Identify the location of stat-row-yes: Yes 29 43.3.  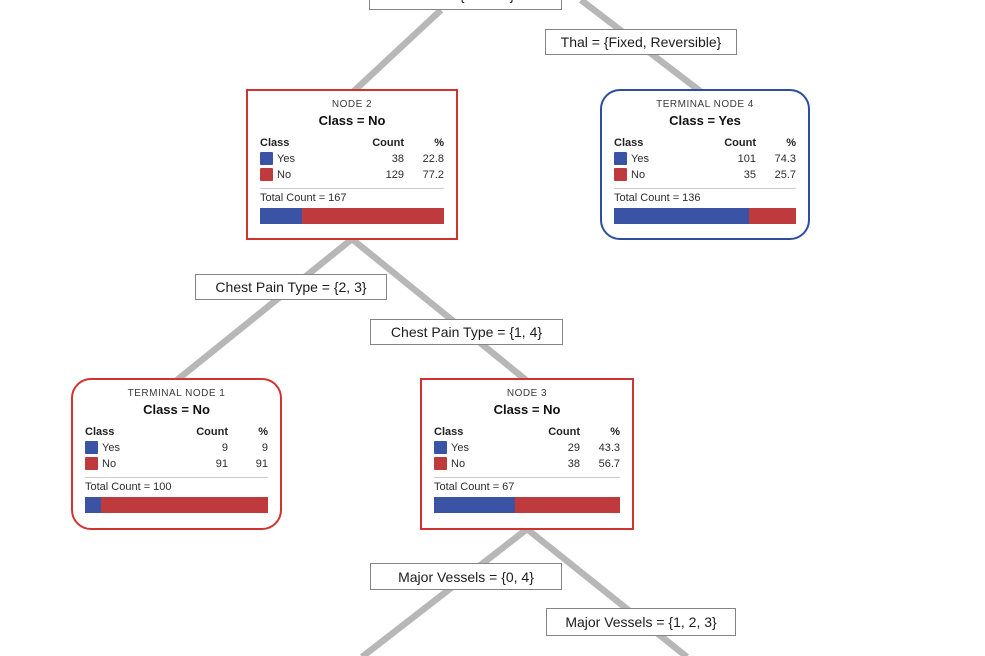
(527, 447).